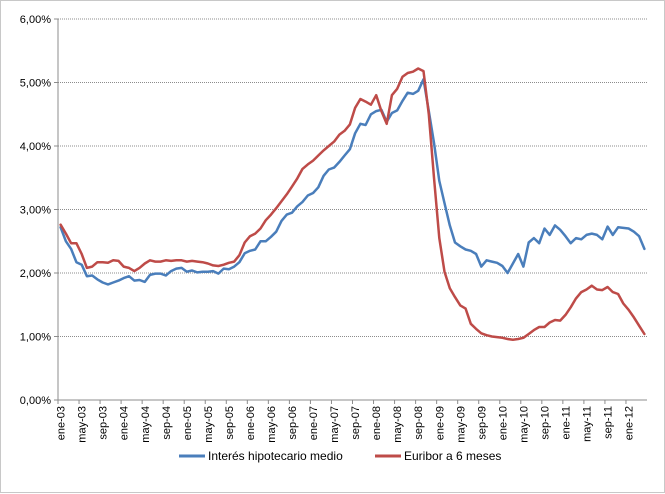  I want to click on x-tick-label: may-04, so click(146, 424).